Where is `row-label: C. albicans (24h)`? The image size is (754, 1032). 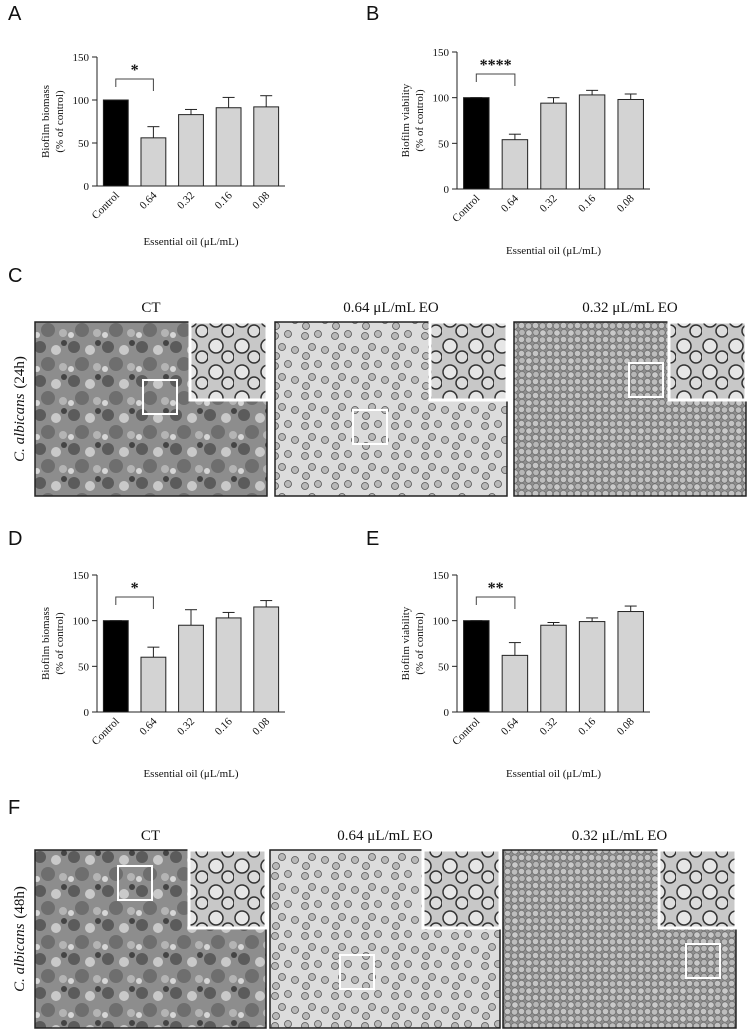
row-label: C. albicans (24h) is located at coordinates (20, 409).